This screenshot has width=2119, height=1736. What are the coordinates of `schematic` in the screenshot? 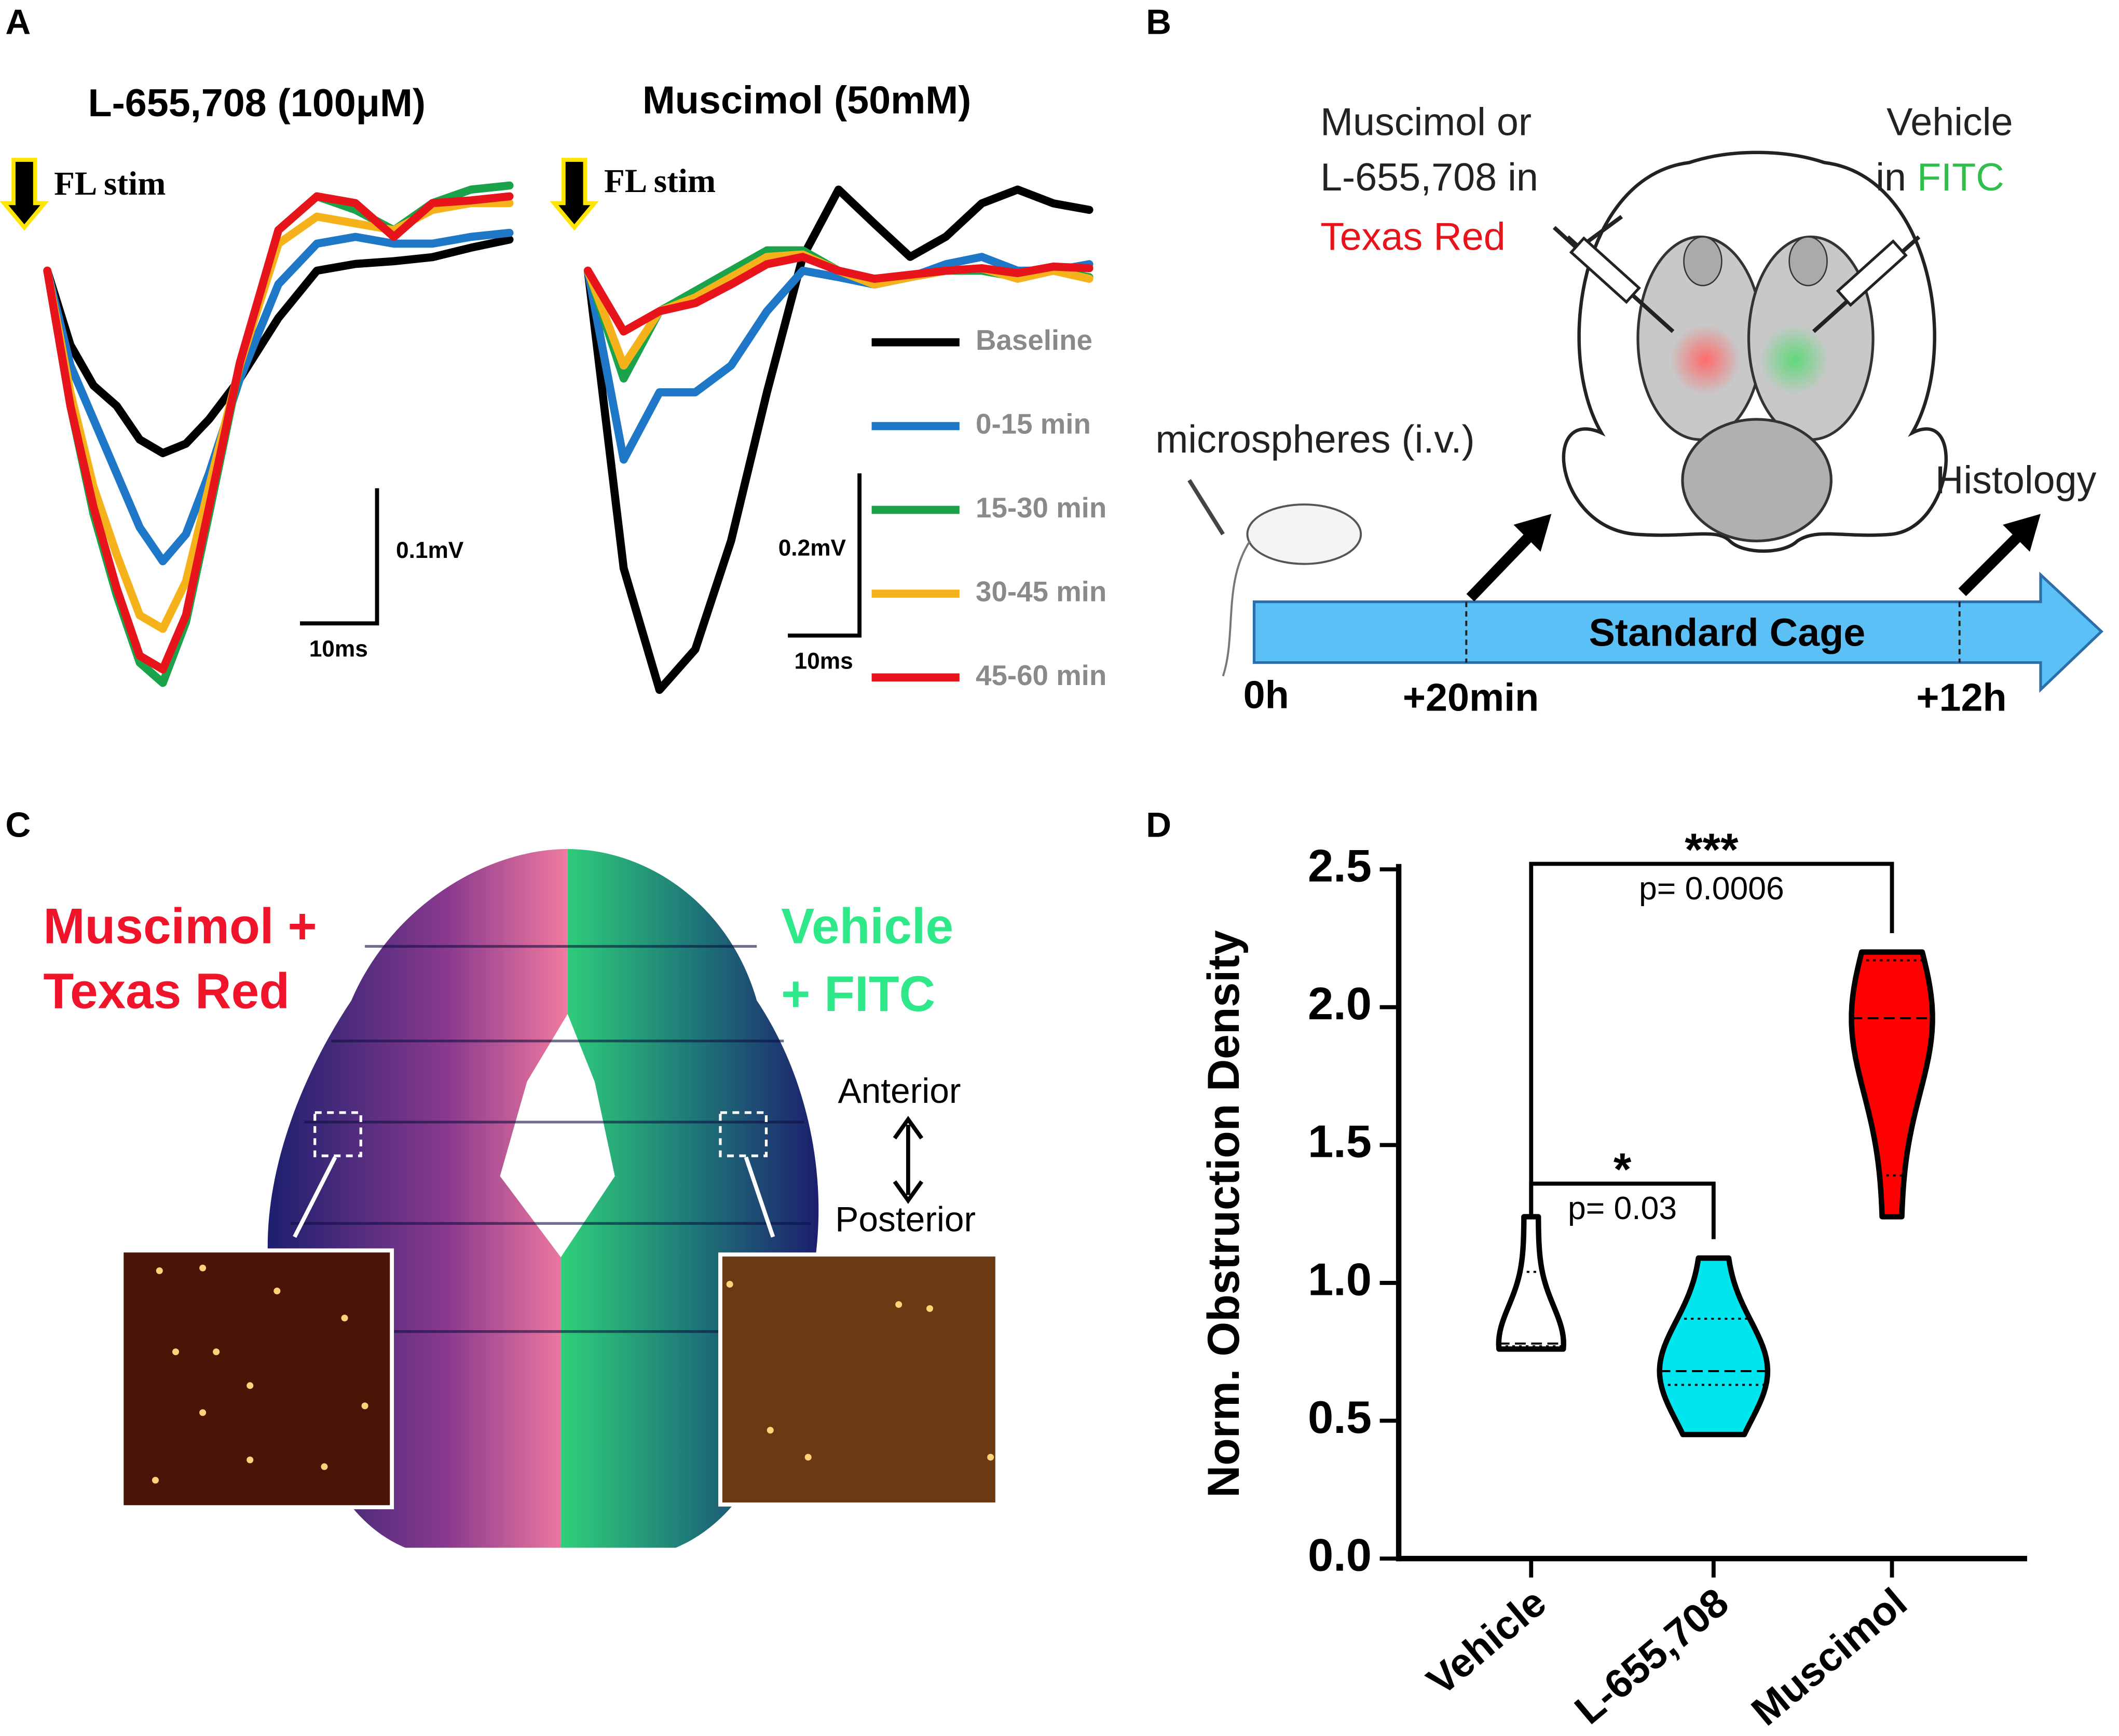 It's located at (1645, 422).